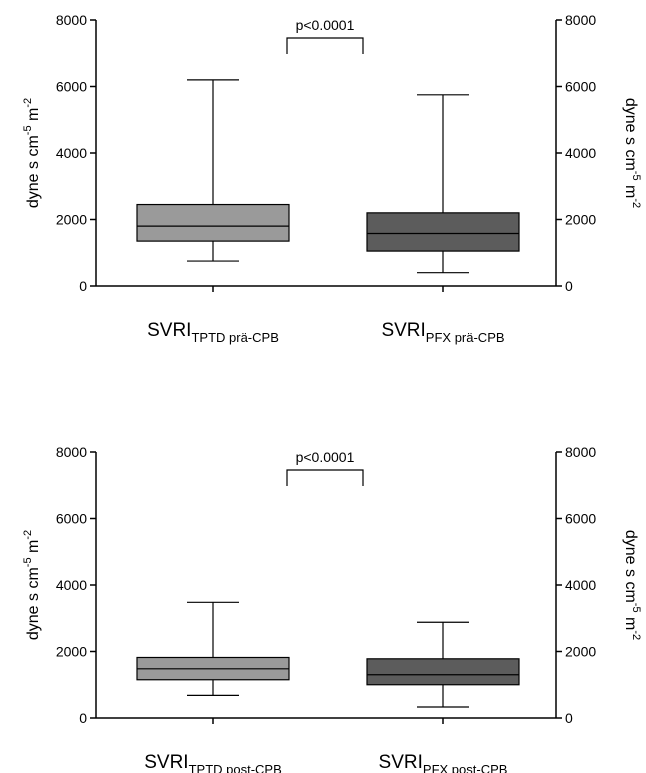 The image size is (646, 773). I want to click on category-label: SVRITPTD prä-CPB, so click(213, 332).